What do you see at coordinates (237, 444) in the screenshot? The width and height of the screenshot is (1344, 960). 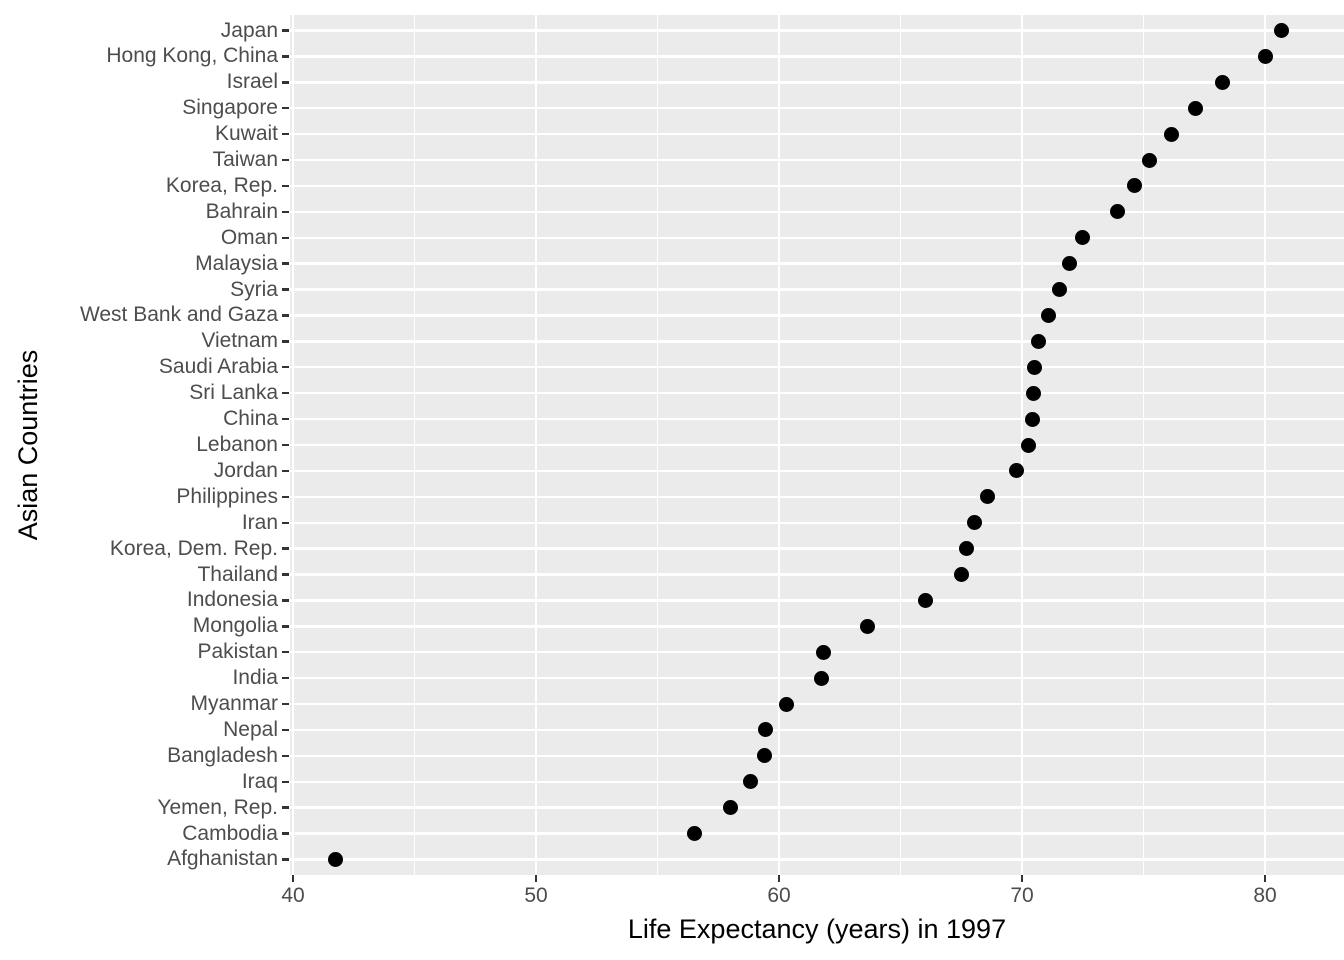 I see `y-axis-label: Lebanon` at bounding box center [237, 444].